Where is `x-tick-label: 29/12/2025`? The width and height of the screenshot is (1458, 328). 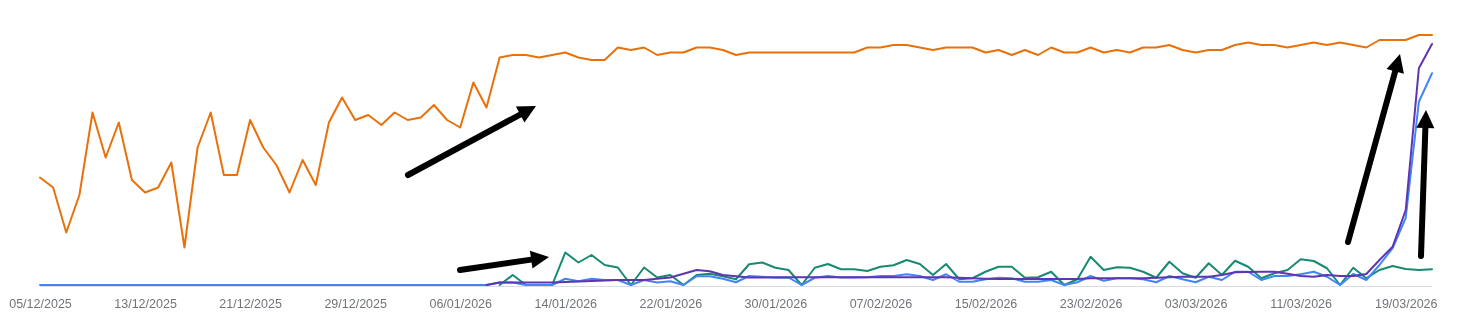
x-tick-label: 29/12/2025 is located at coordinates (355, 304).